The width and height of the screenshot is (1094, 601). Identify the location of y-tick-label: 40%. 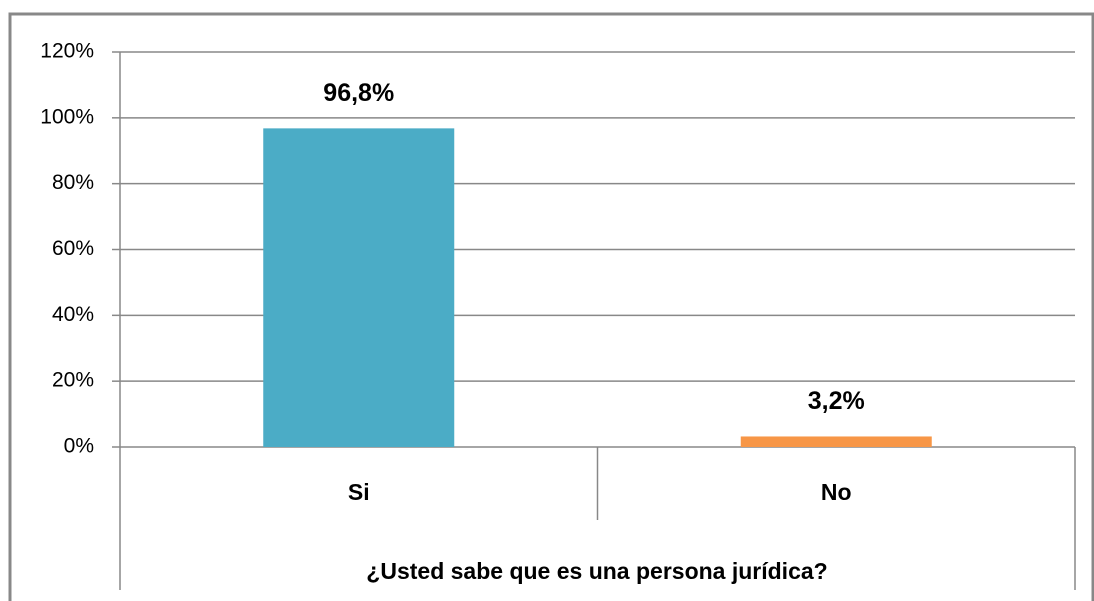
(73, 314).